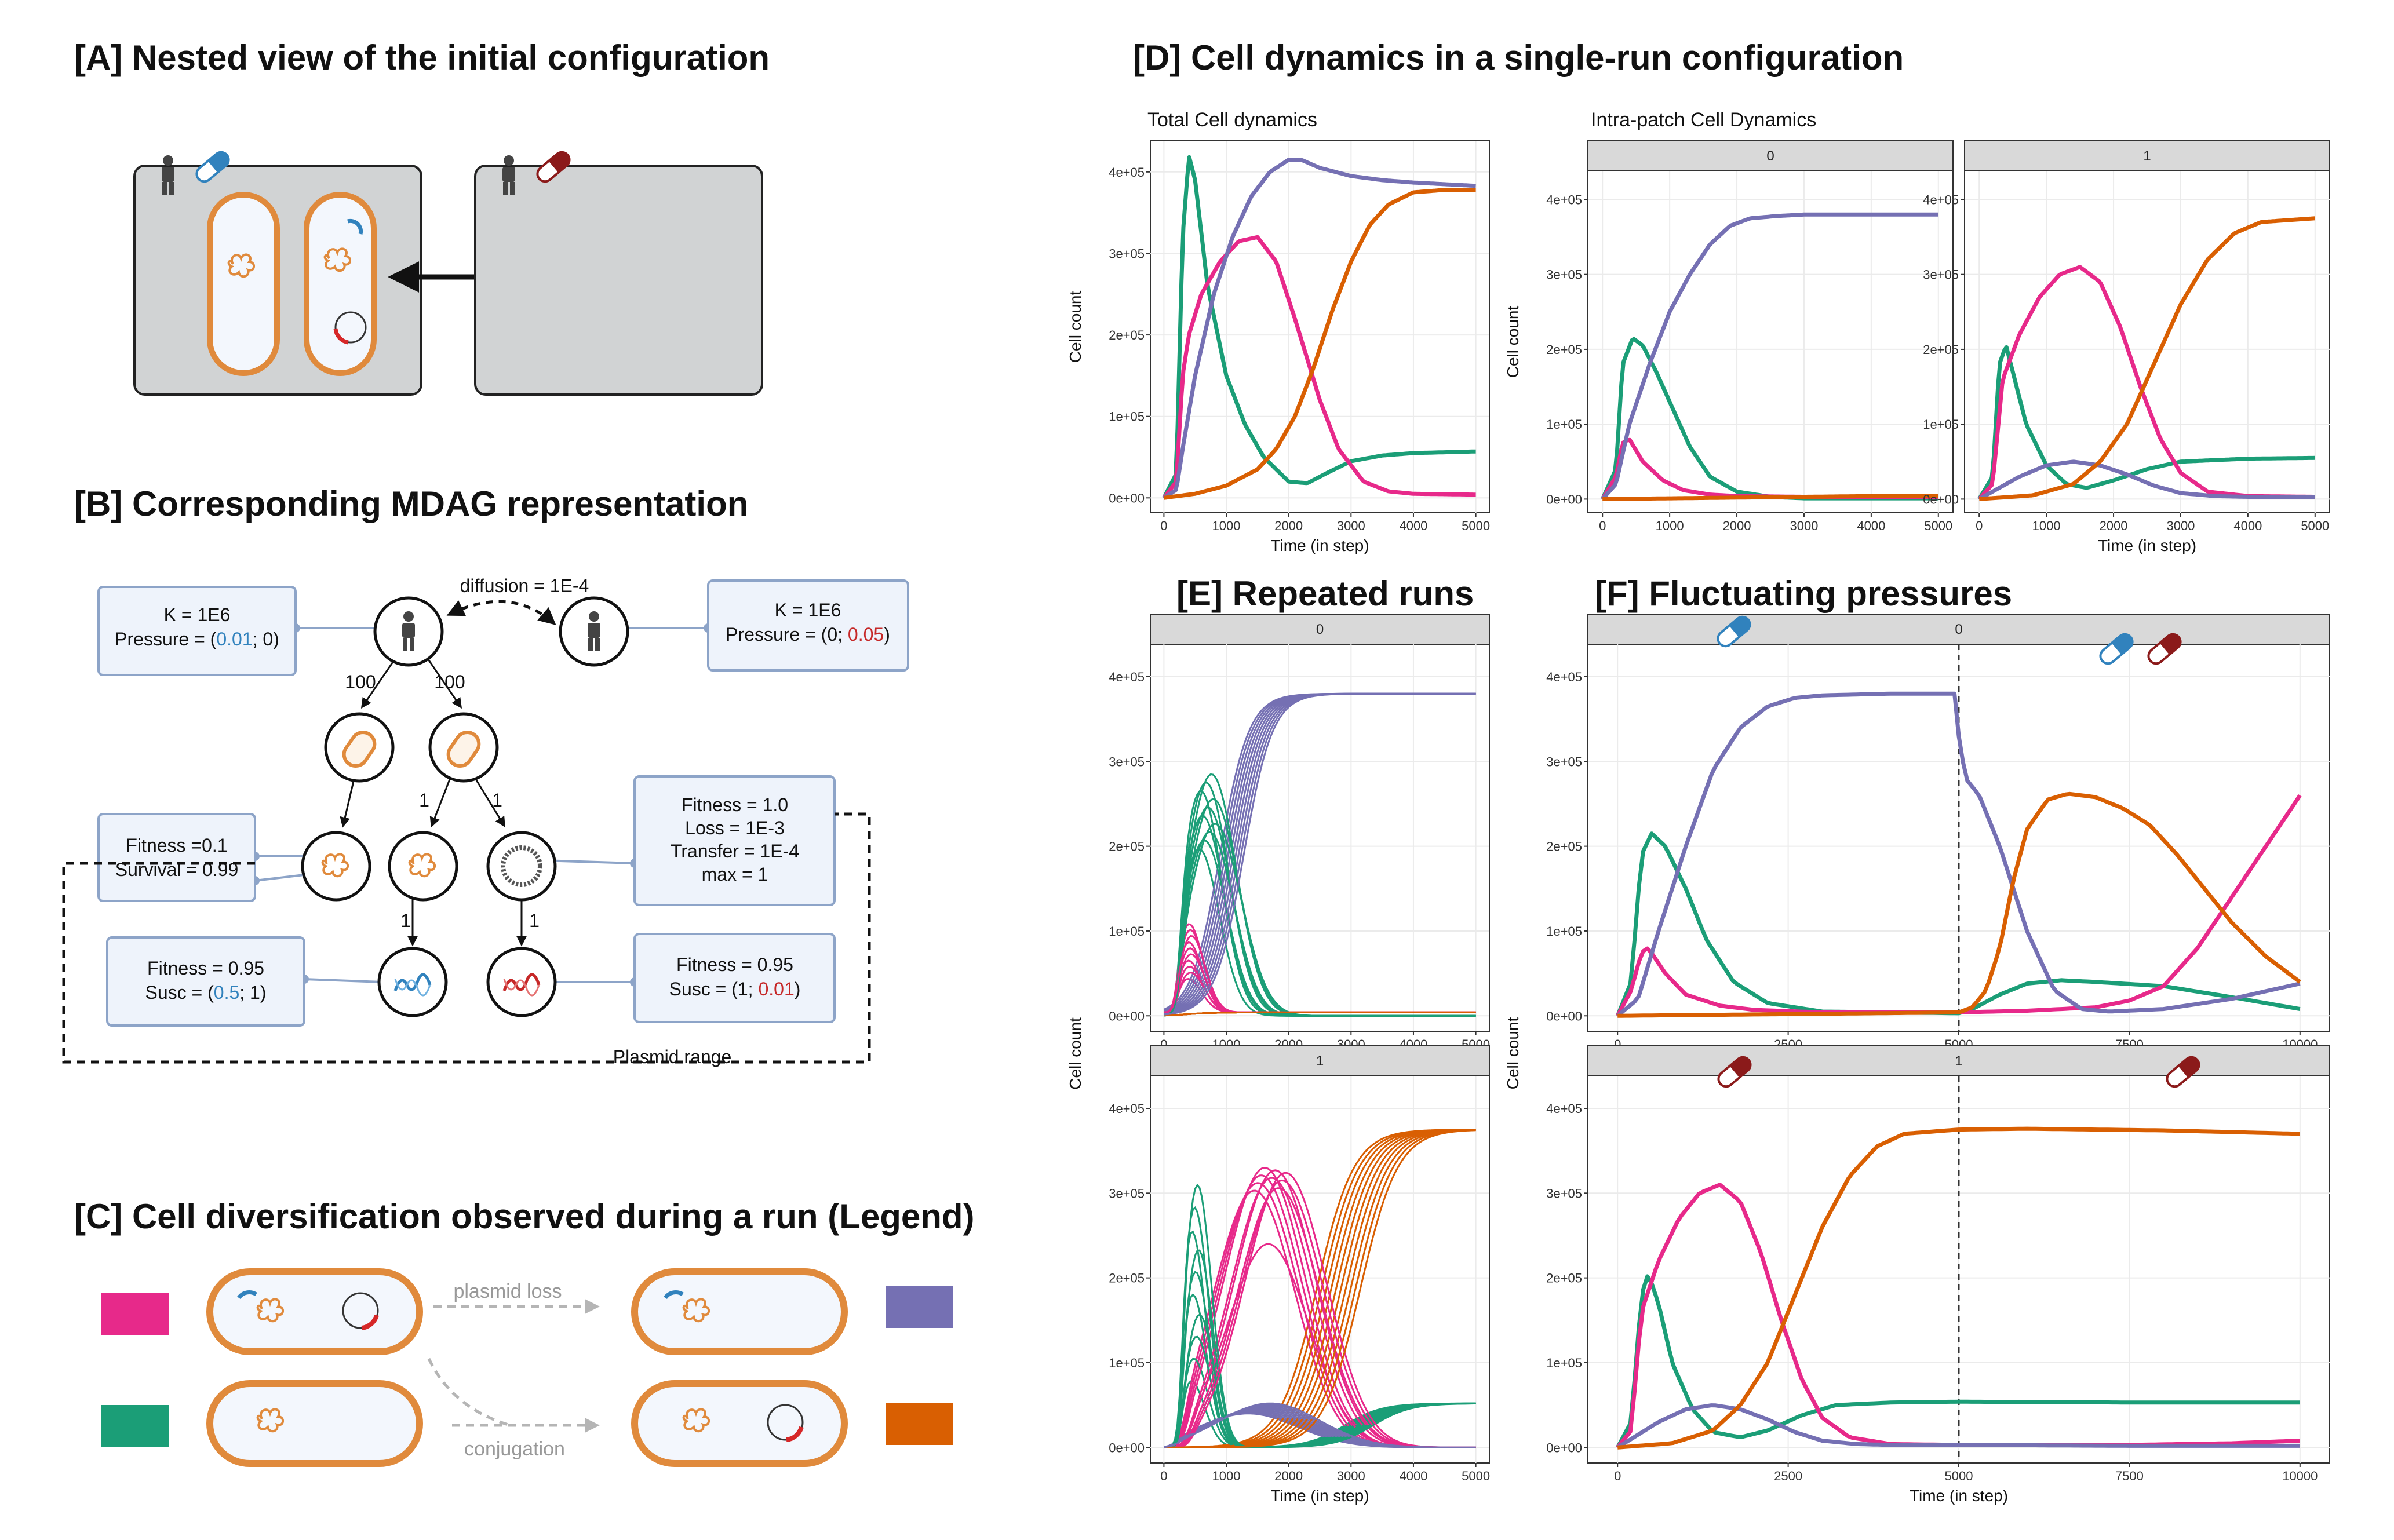  I want to click on subtitle-intra: Intra-patch Cell Dynamics, so click(1703, 120).